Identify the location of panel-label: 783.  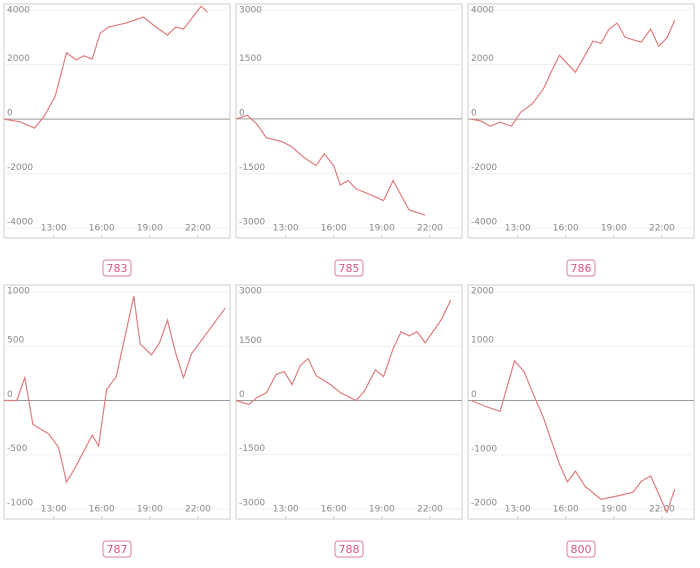
(117, 268).